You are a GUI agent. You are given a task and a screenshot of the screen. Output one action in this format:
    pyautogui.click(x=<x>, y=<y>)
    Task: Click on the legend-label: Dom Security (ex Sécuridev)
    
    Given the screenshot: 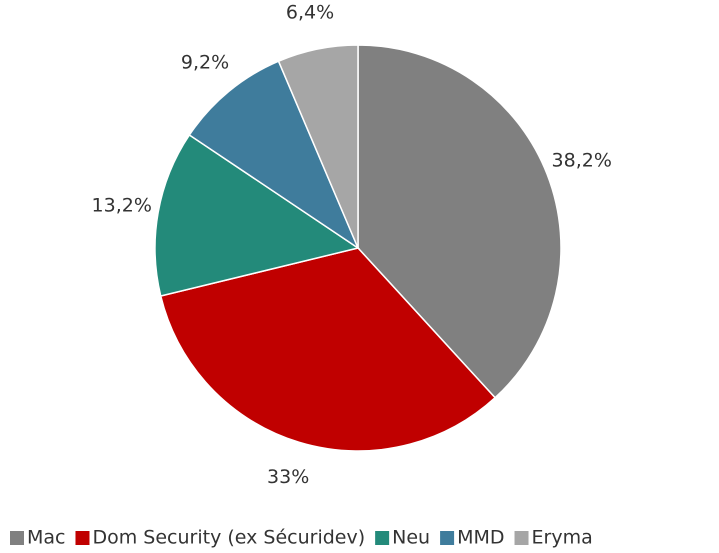 What is the action you would take?
    pyautogui.click(x=228, y=538)
    